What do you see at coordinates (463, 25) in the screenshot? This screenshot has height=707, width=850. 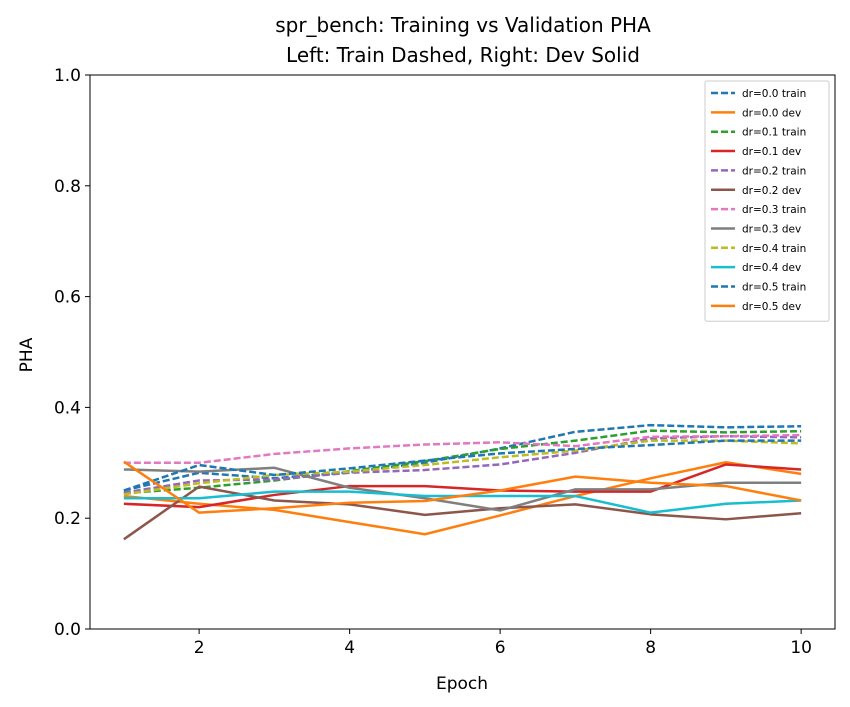 I see `chart-title: spr_bench: Training vs Validation PHA` at bounding box center [463, 25].